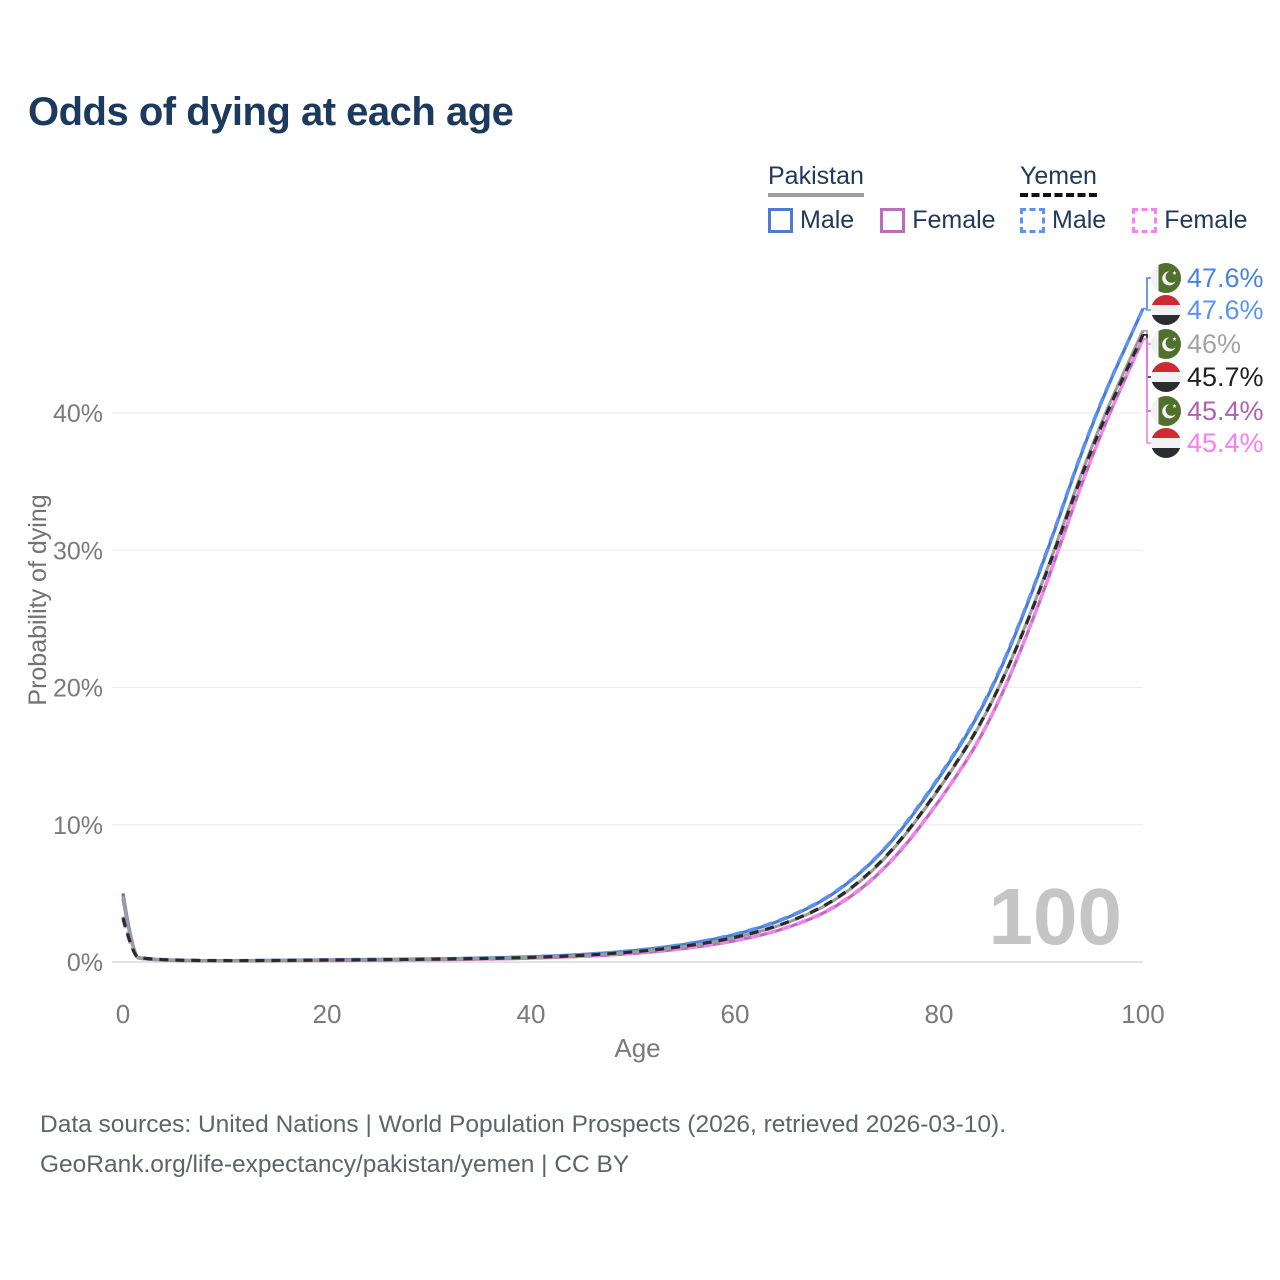  Describe the element at coordinates (1032, 220) in the screenshot. I see `yemen-male-swatch-icon` at that location.